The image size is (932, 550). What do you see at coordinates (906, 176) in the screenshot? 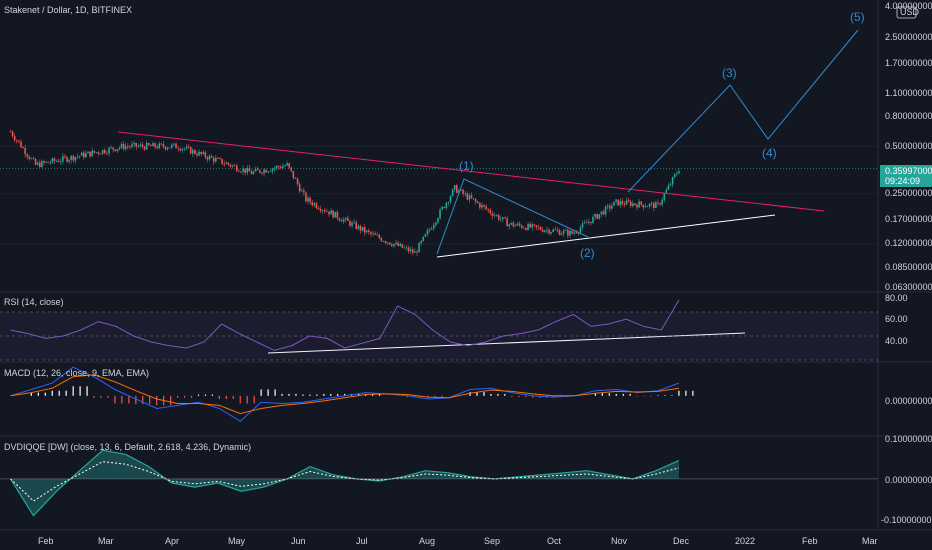
I see `last-price-badge` at bounding box center [906, 176].